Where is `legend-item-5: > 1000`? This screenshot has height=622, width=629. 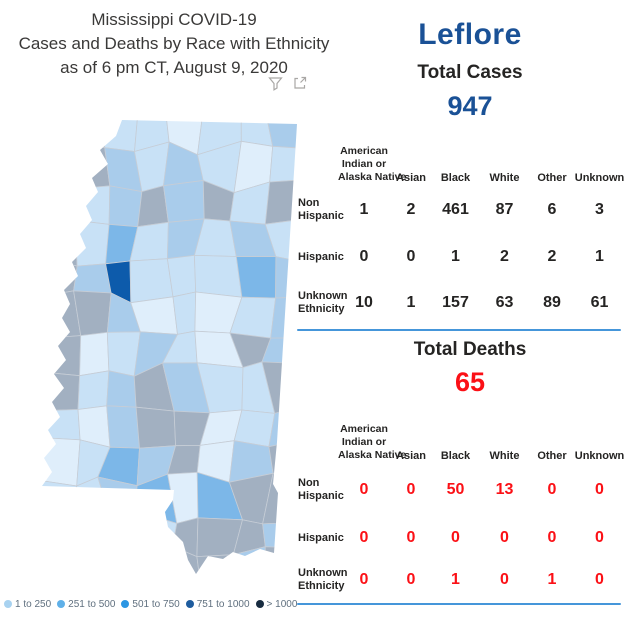 legend-item-5: > 1000 is located at coordinates (276, 604).